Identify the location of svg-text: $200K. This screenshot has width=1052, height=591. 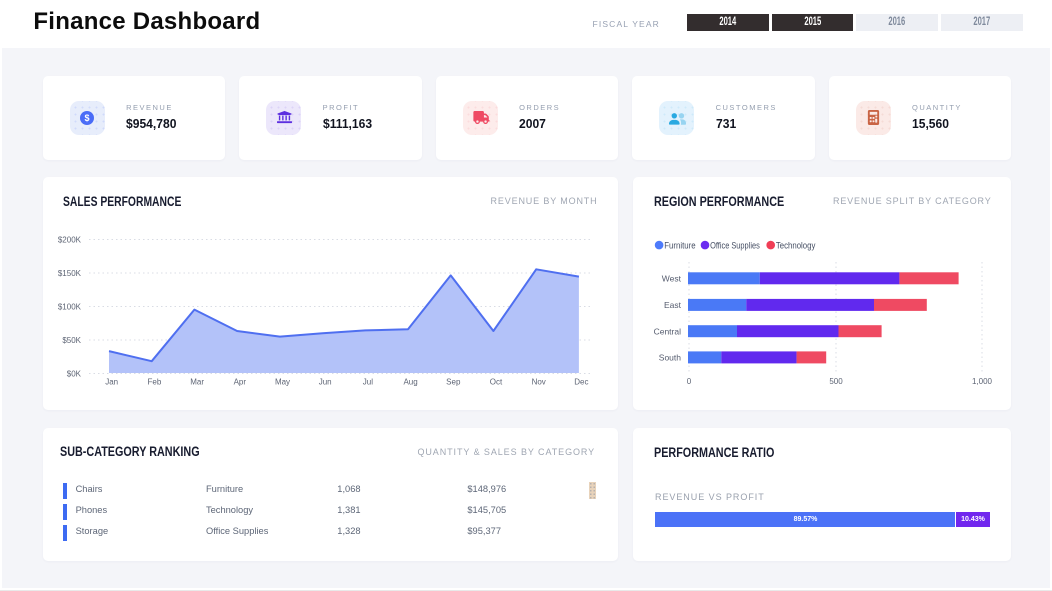
(69, 239).